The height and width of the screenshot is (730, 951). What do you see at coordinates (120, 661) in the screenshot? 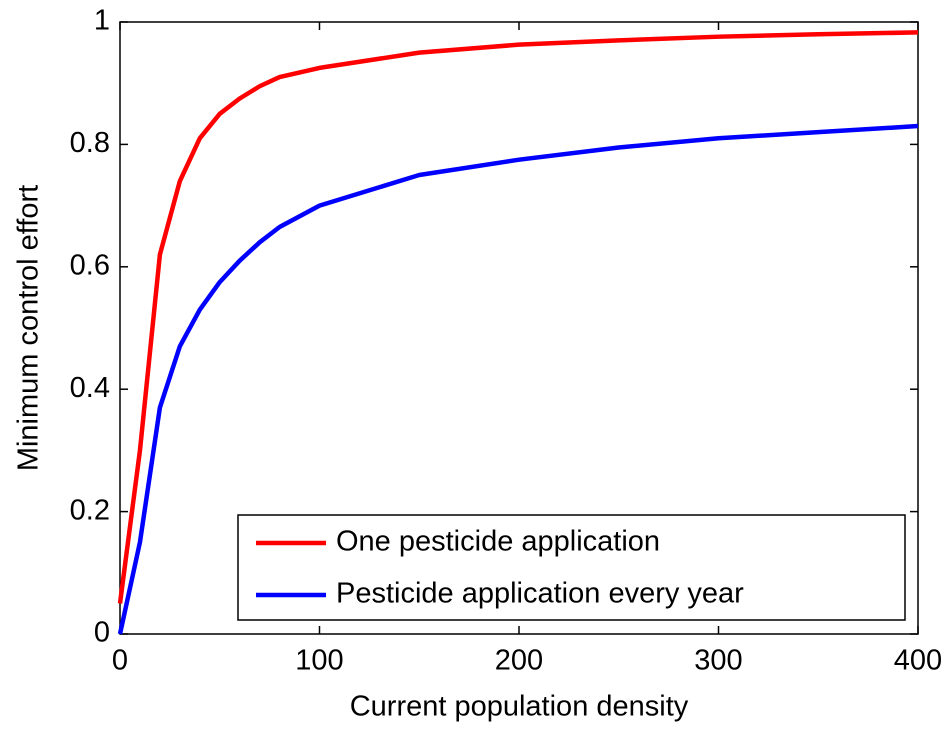
I see `x-tick-label: 0` at bounding box center [120, 661].